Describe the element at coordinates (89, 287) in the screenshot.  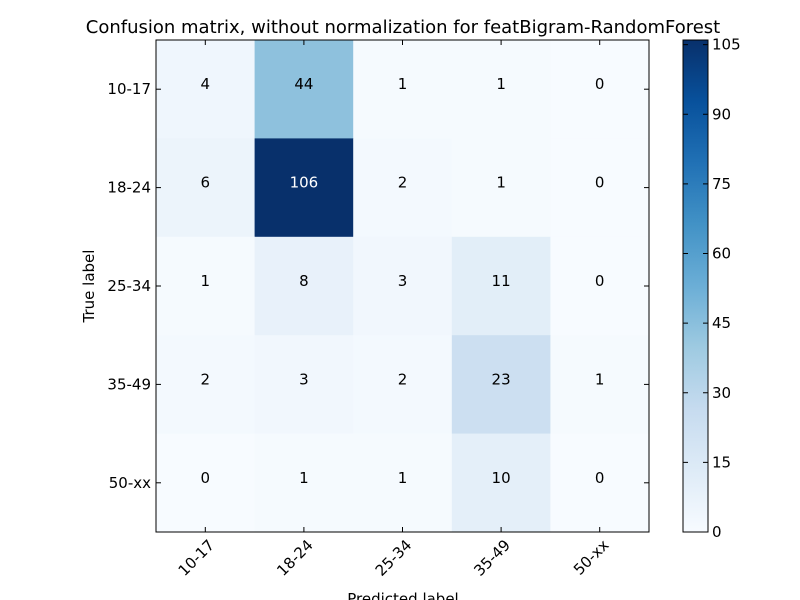
I see `y-axis-label: True label` at that location.